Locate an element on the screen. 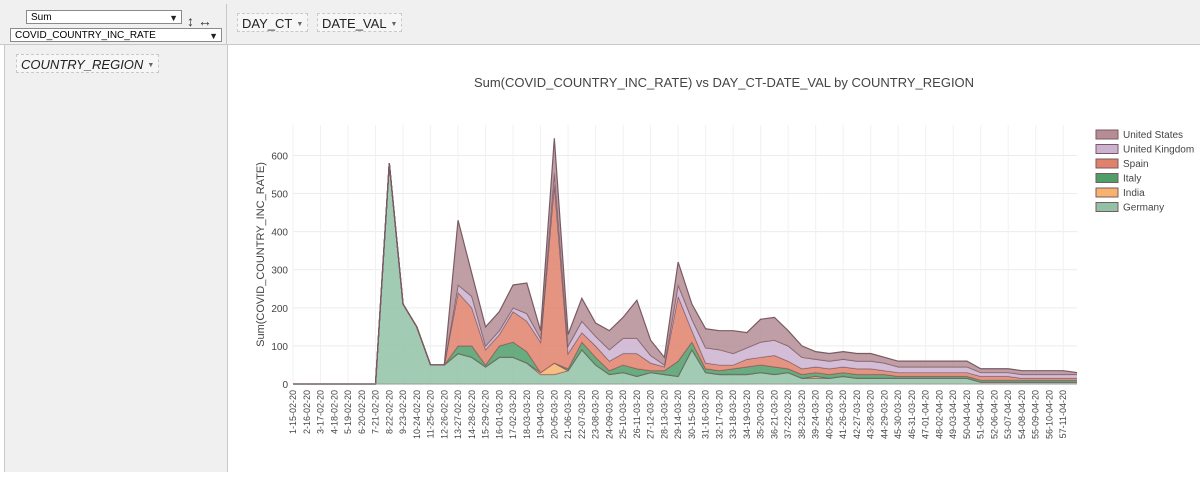 The height and width of the screenshot is (477, 1200). x-tick-label: 4-18-02-20 is located at coordinates (334, 412).